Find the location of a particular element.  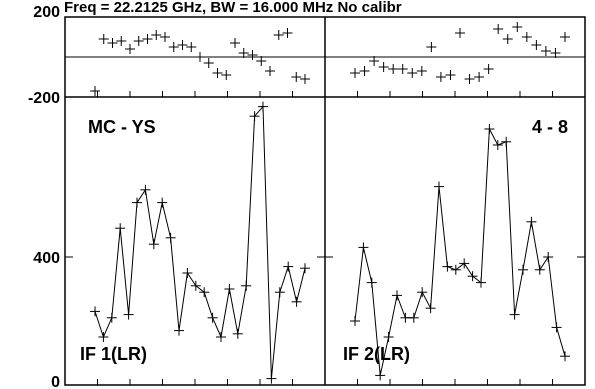

amp-tick-label-400: 400 is located at coordinates (46, 258).